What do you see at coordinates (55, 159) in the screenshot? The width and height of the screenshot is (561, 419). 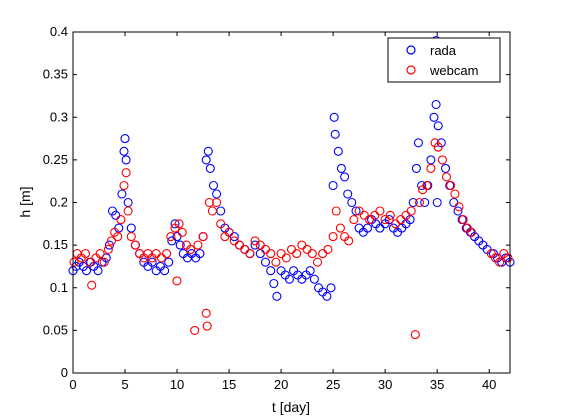 I see `y-tick-label: 0.25` at bounding box center [55, 159].